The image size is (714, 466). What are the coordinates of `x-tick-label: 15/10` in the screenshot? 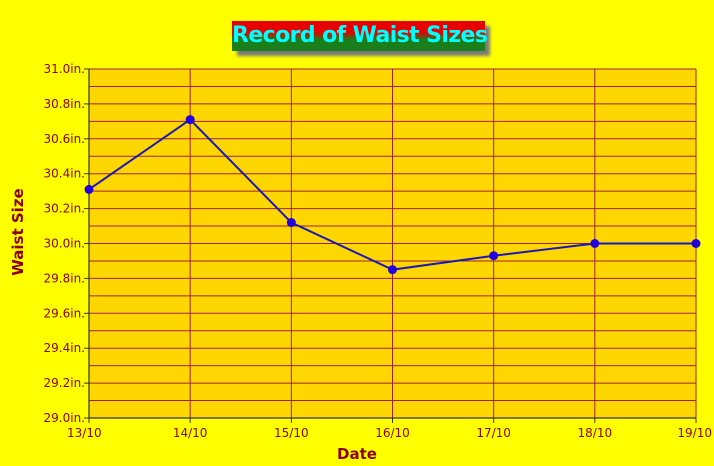 It's located at (291, 433).